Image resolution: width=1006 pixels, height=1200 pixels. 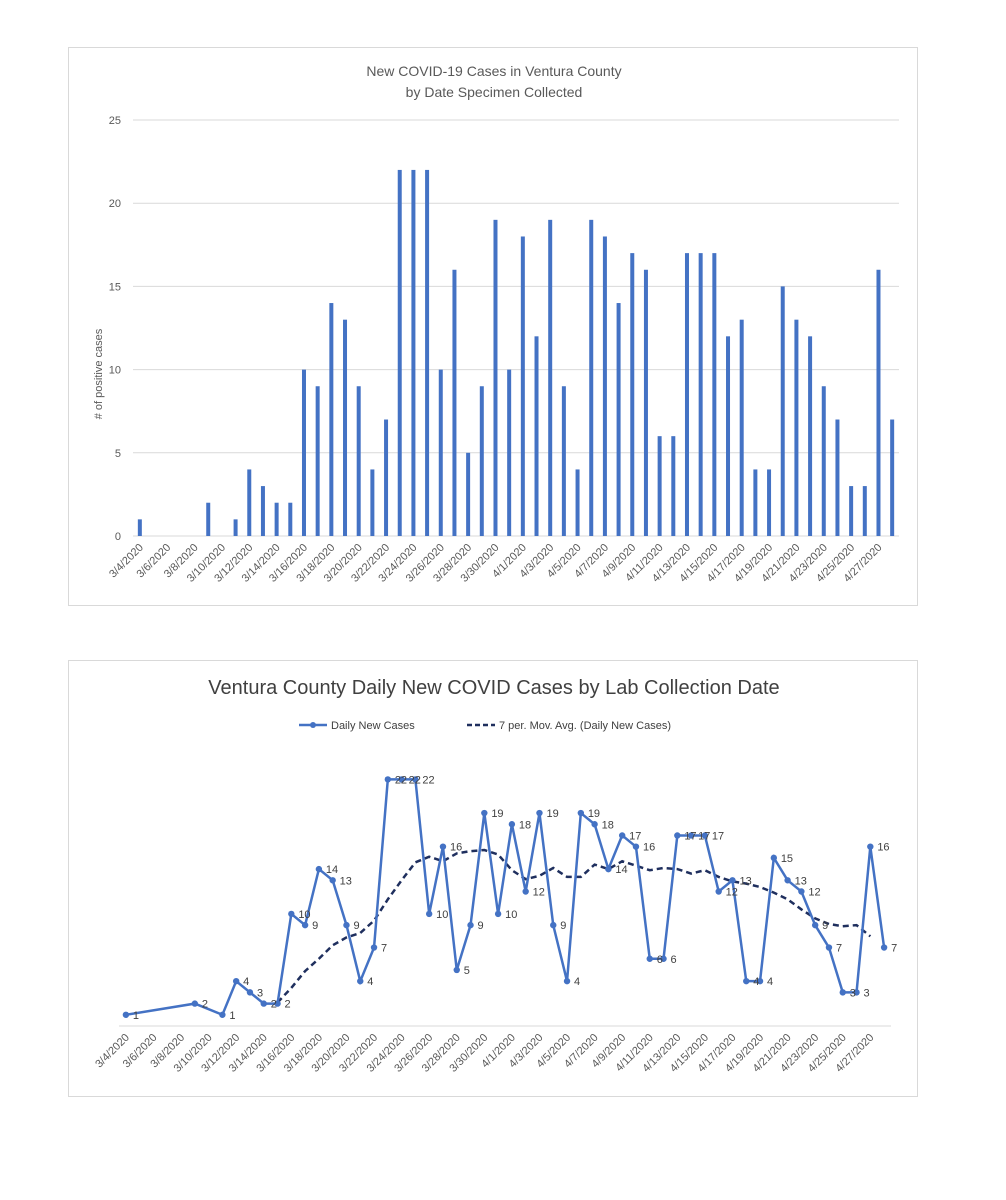 I want to click on legend-daily-new-cases-label: Daily New Cases, so click(x=373, y=726).